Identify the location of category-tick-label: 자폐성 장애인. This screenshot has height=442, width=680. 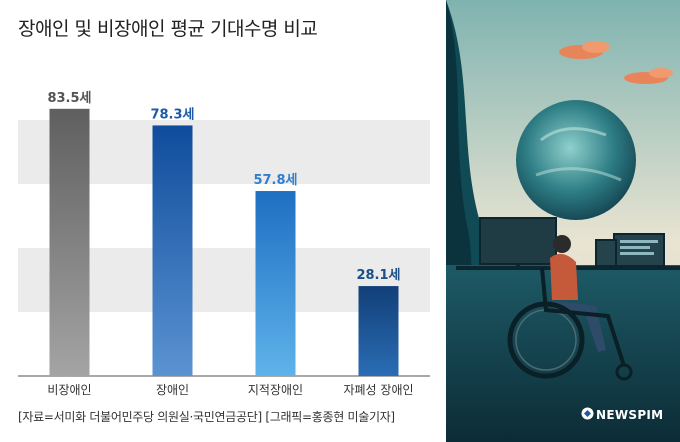
(378, 390).